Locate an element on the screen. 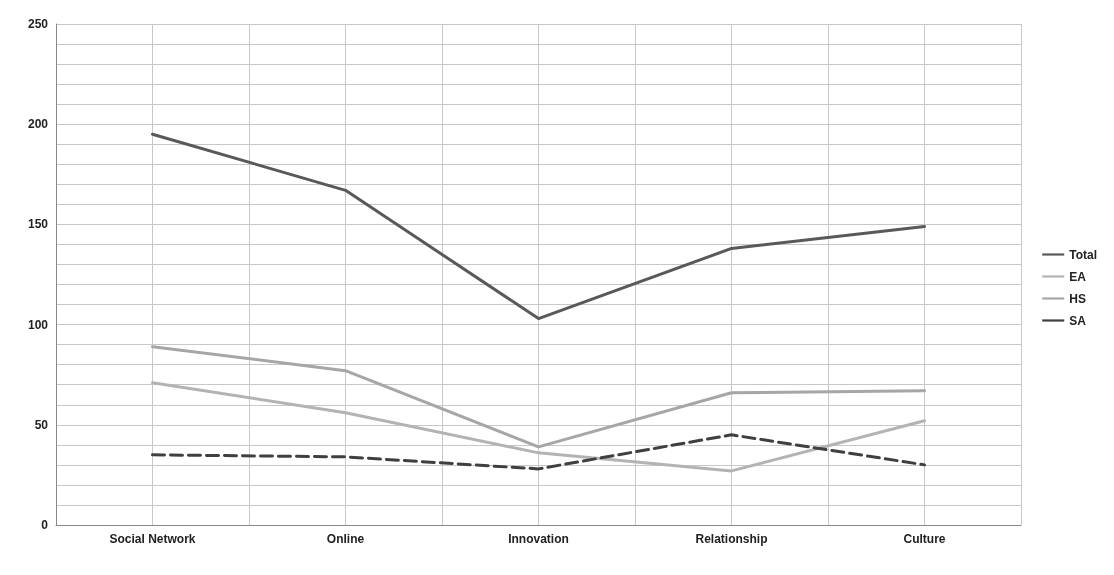  x-tick-label: Culture is located at coordinates (924, 539).